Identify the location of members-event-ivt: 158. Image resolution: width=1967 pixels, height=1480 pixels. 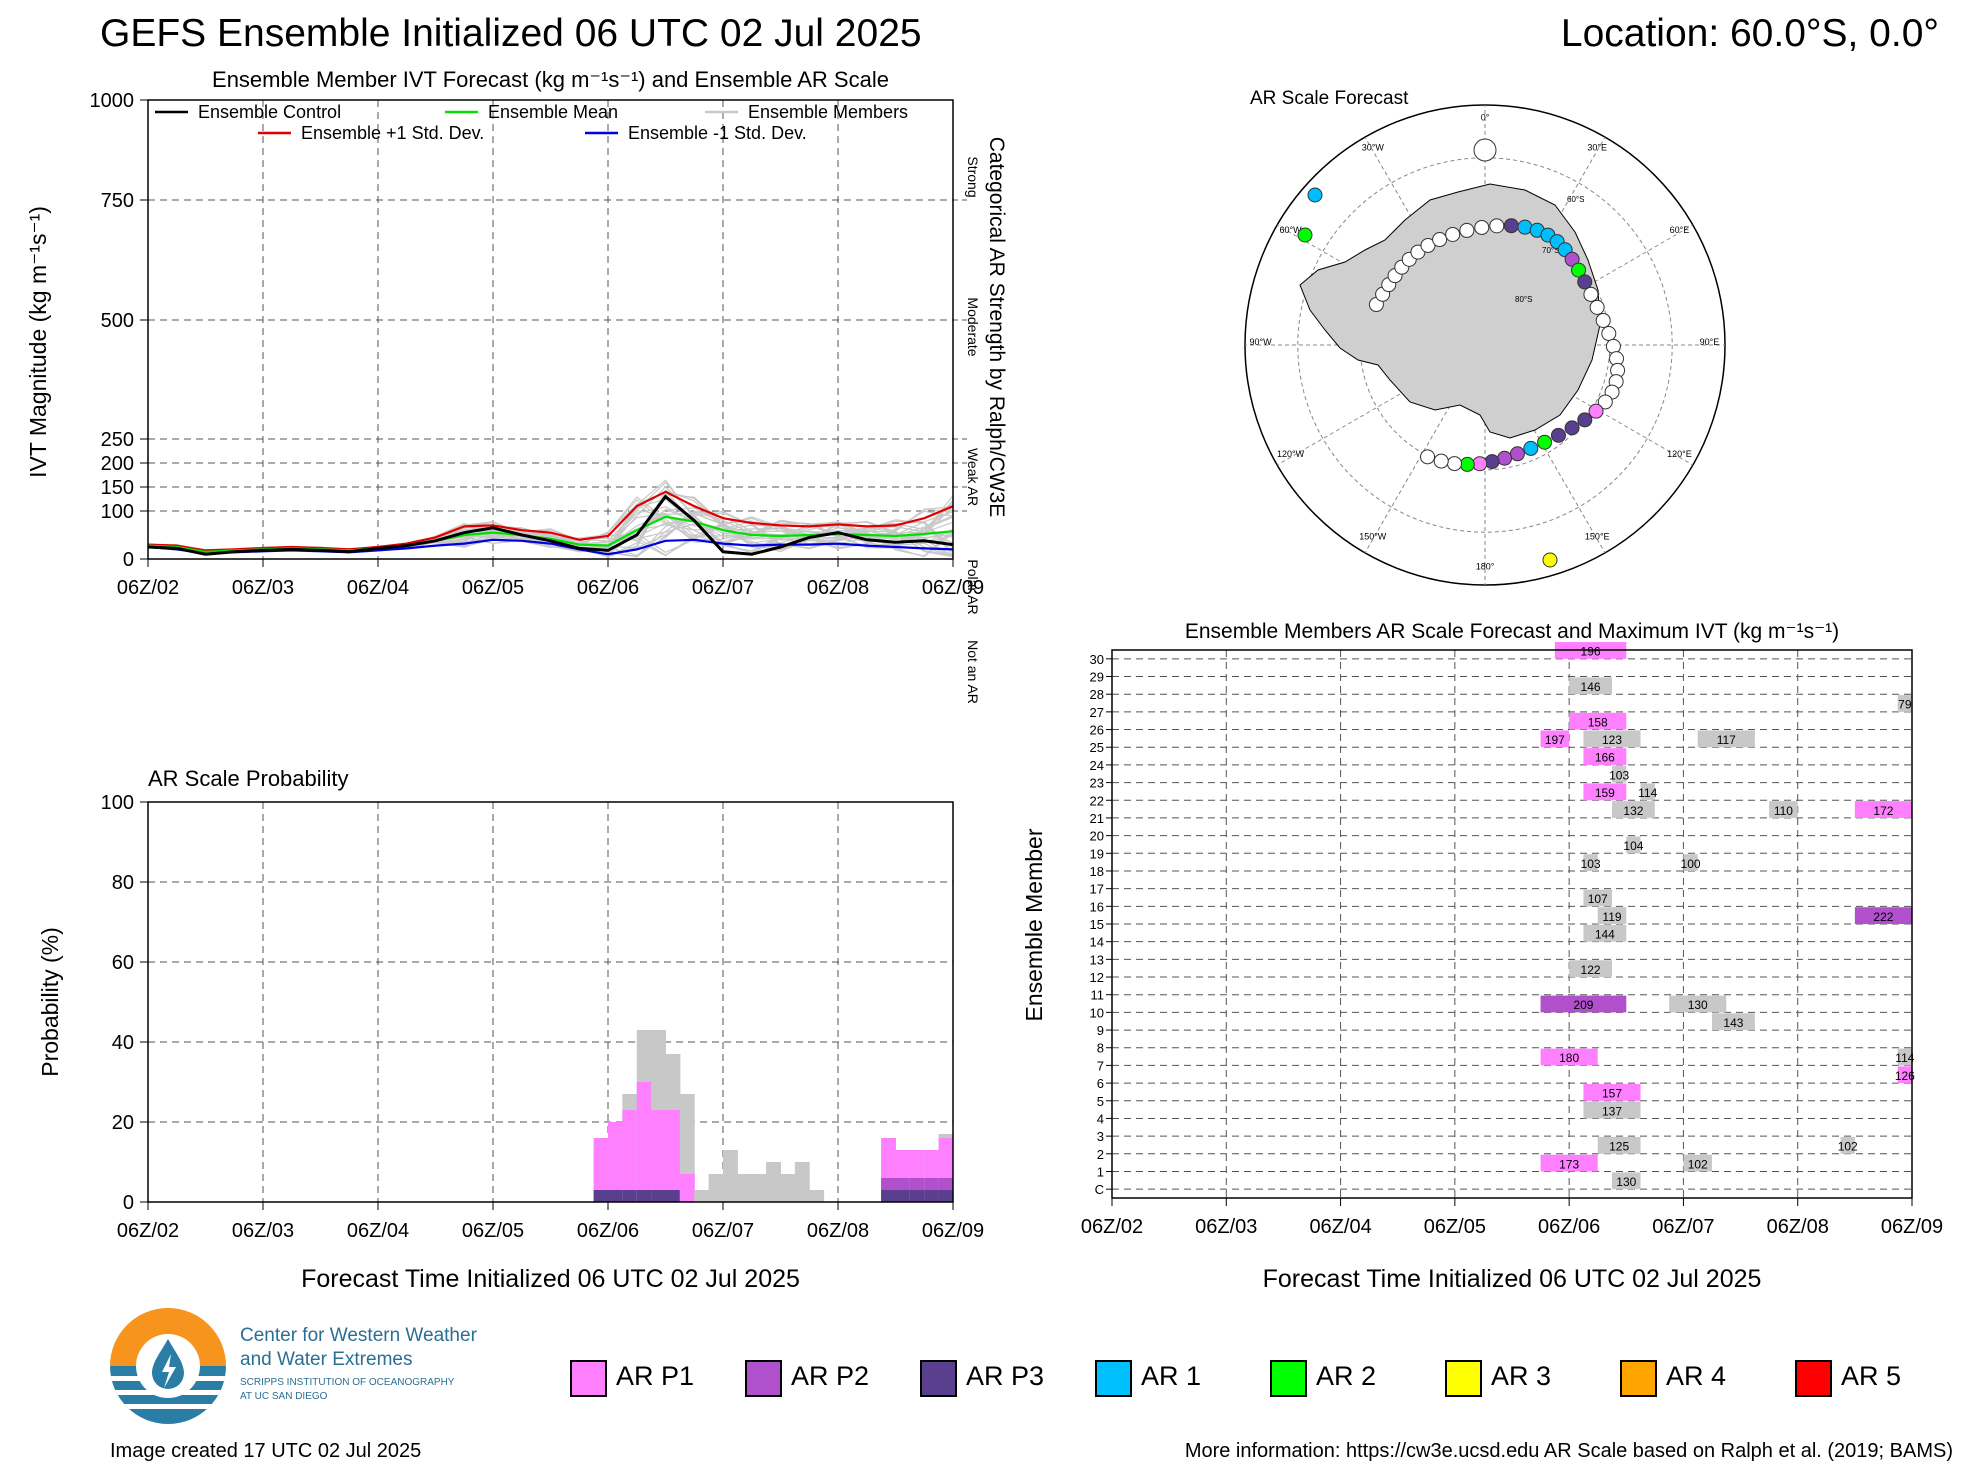
(1598, 722).